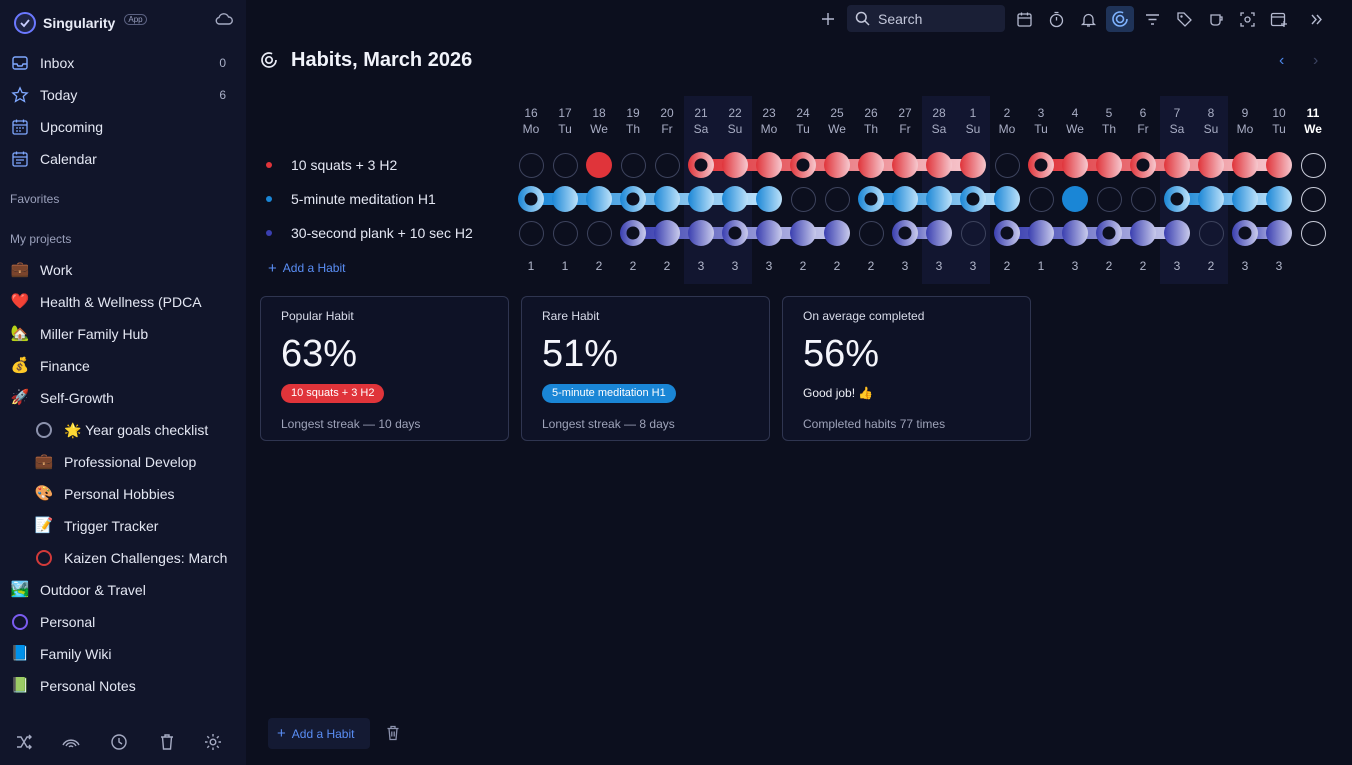  What do you see at coordinates (213, 742) in the screenshot?
I see `settings-gear-icon` at bounding box center [213, 742].